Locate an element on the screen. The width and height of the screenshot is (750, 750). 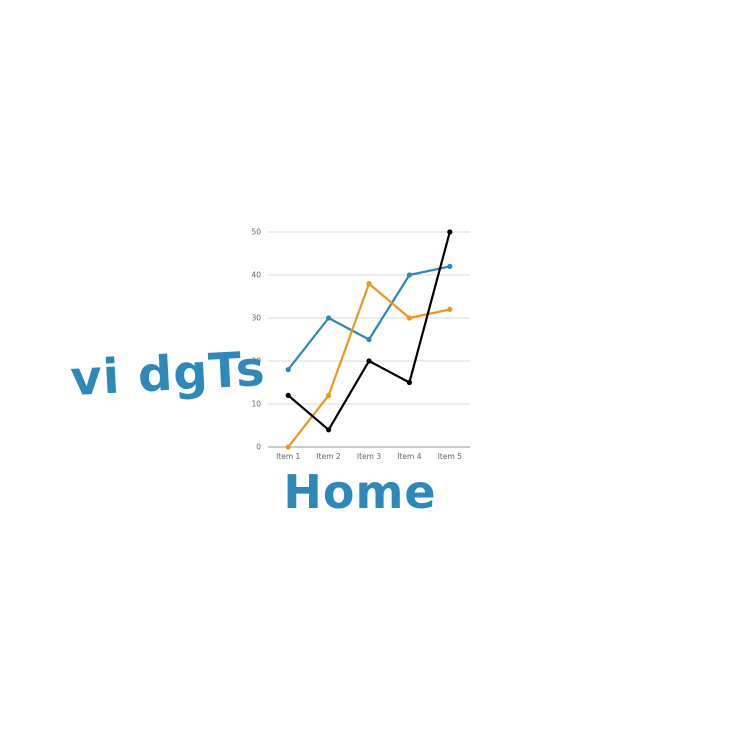
series-lines is located at coordinates (369, 339).